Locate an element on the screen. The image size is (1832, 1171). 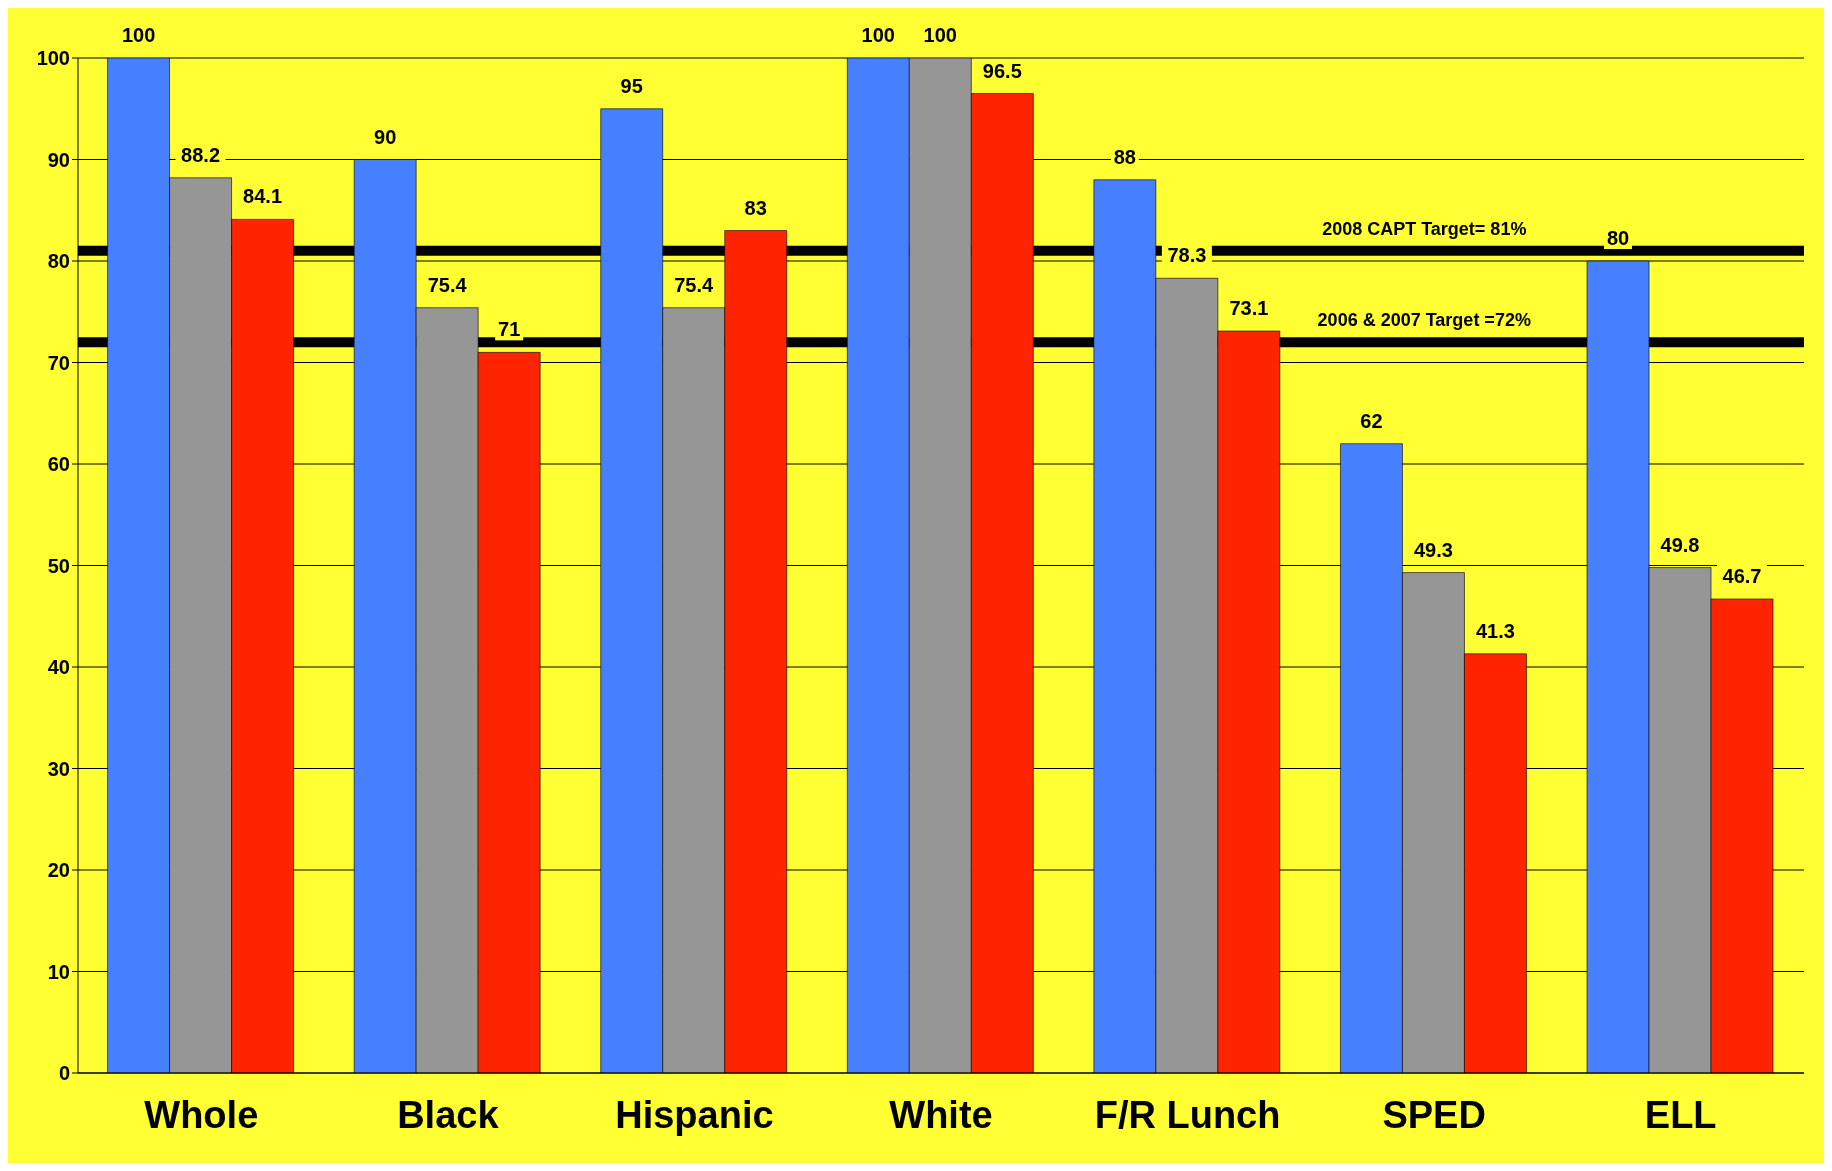
data-label: 96.5 is located at coordinates (1002, 70).